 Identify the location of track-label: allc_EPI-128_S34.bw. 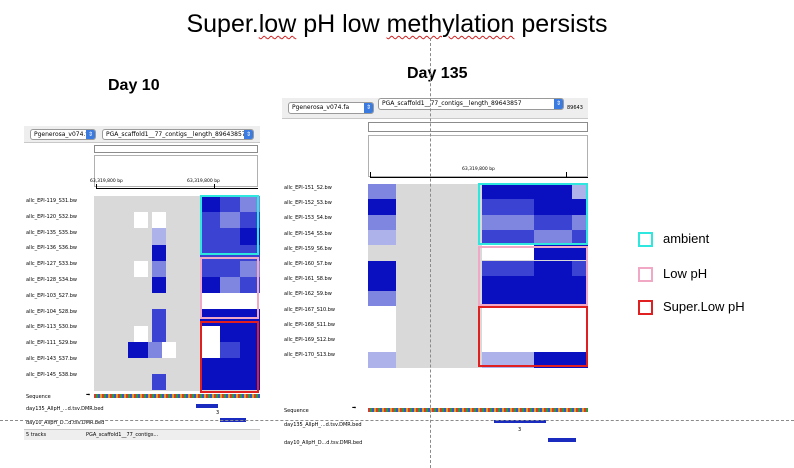
(51, 280).